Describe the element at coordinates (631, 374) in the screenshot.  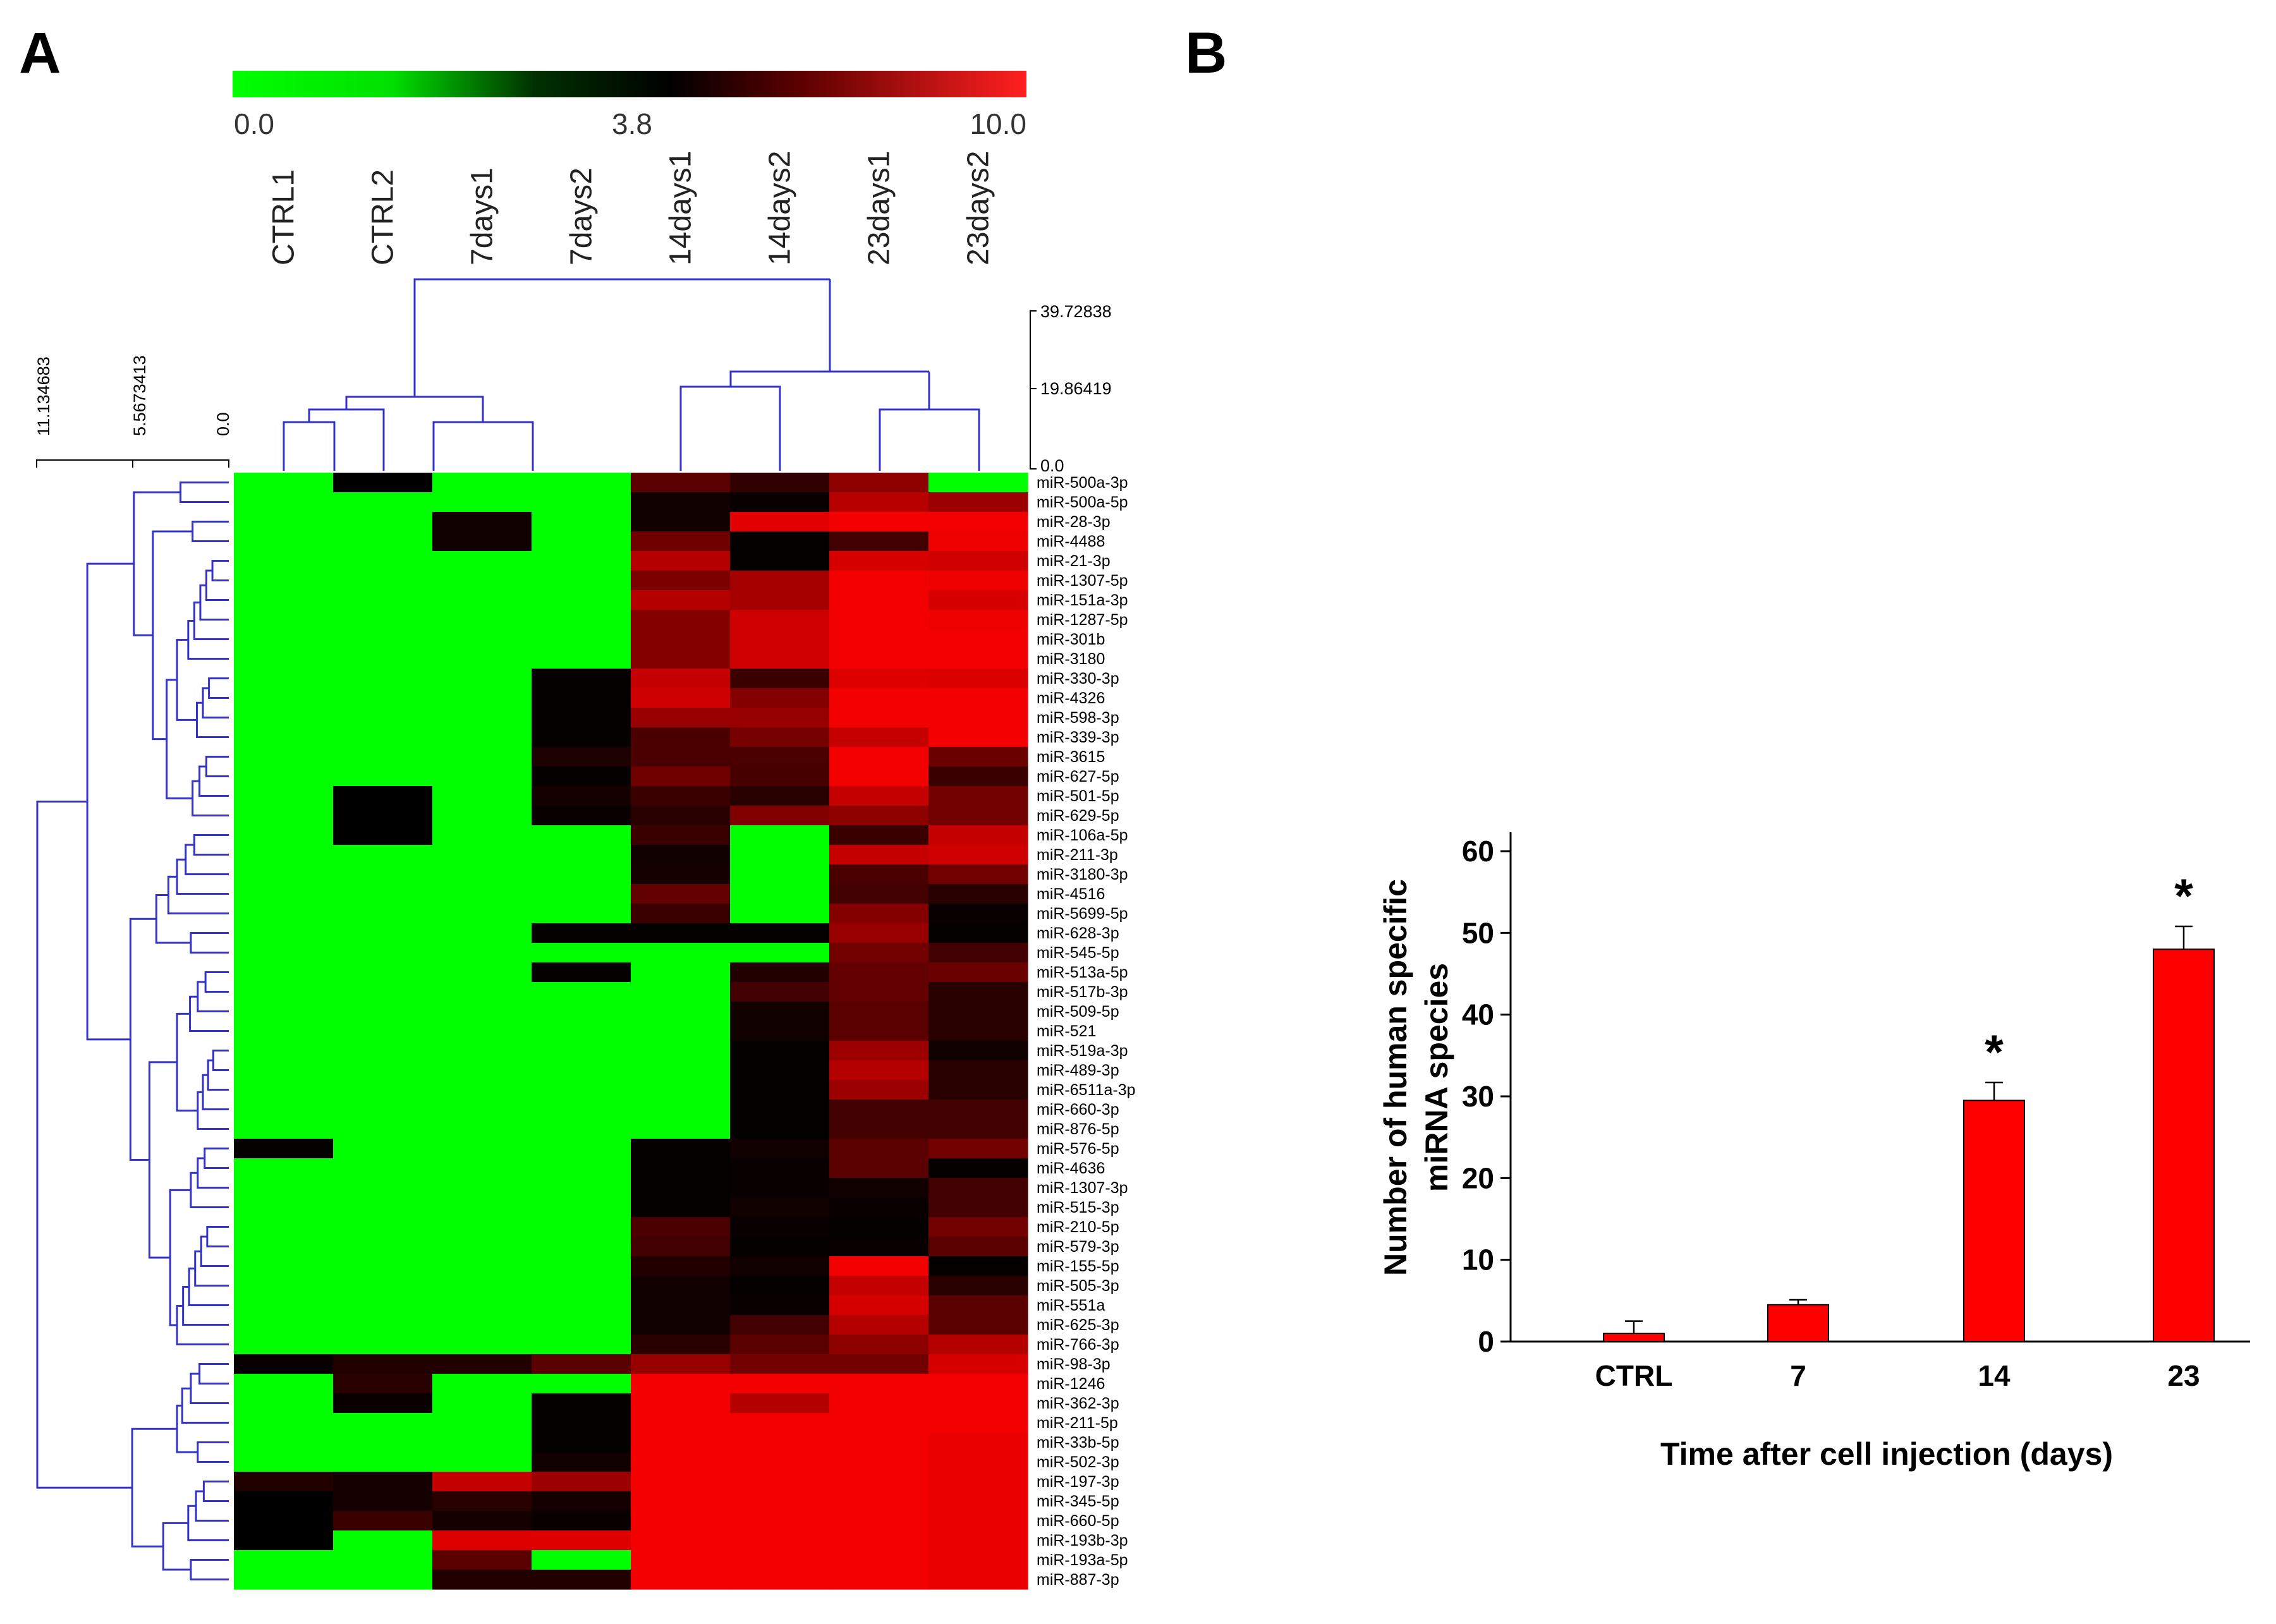
I see `column-dendrogram` at that location.